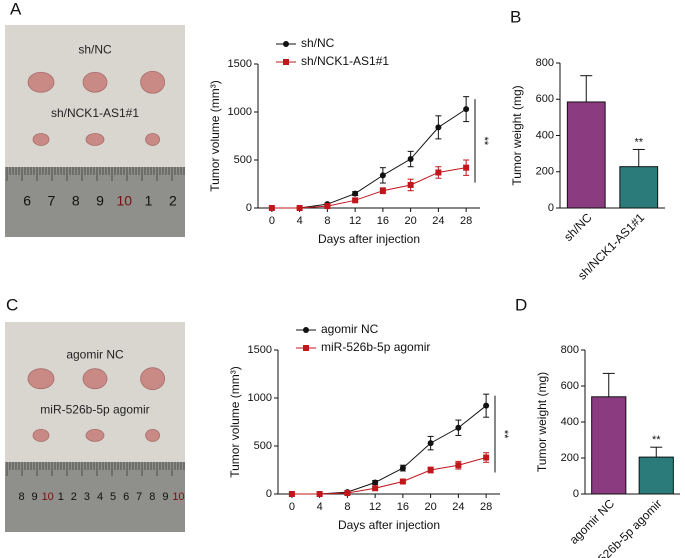 This screenshot has height=558, width=685. I want to click on legend-label: sh/NCK1-AS1#1, so click(345, 61).